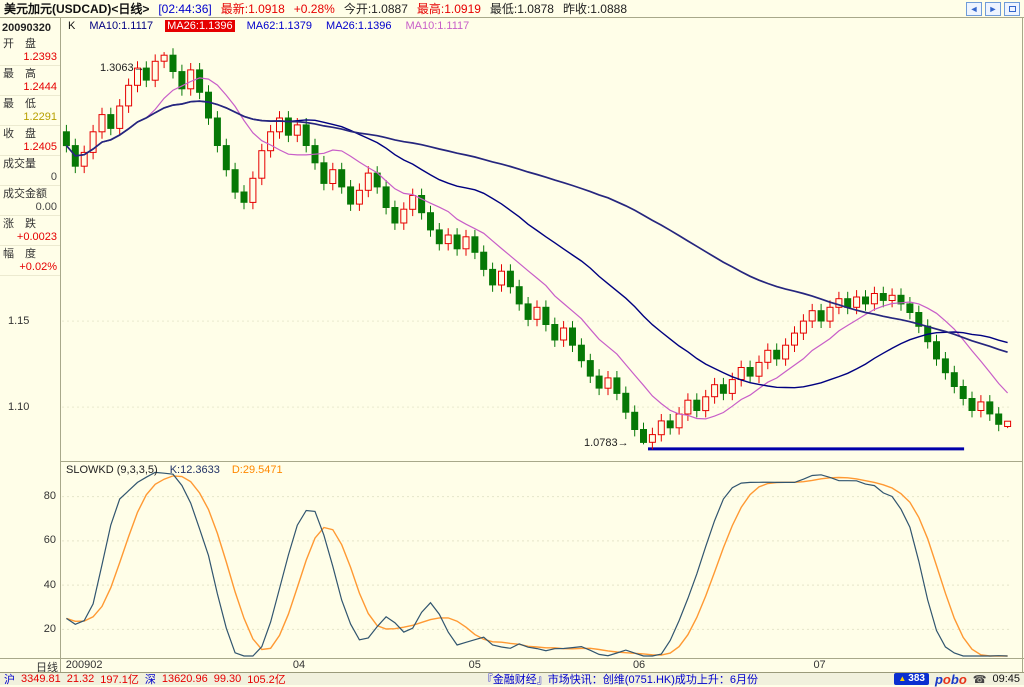 This screenshot has width=1024, height=687. Describe the element at coordinates (639, 665) in the screenshot. I see `x-axis-tick-06: 06` at that location.